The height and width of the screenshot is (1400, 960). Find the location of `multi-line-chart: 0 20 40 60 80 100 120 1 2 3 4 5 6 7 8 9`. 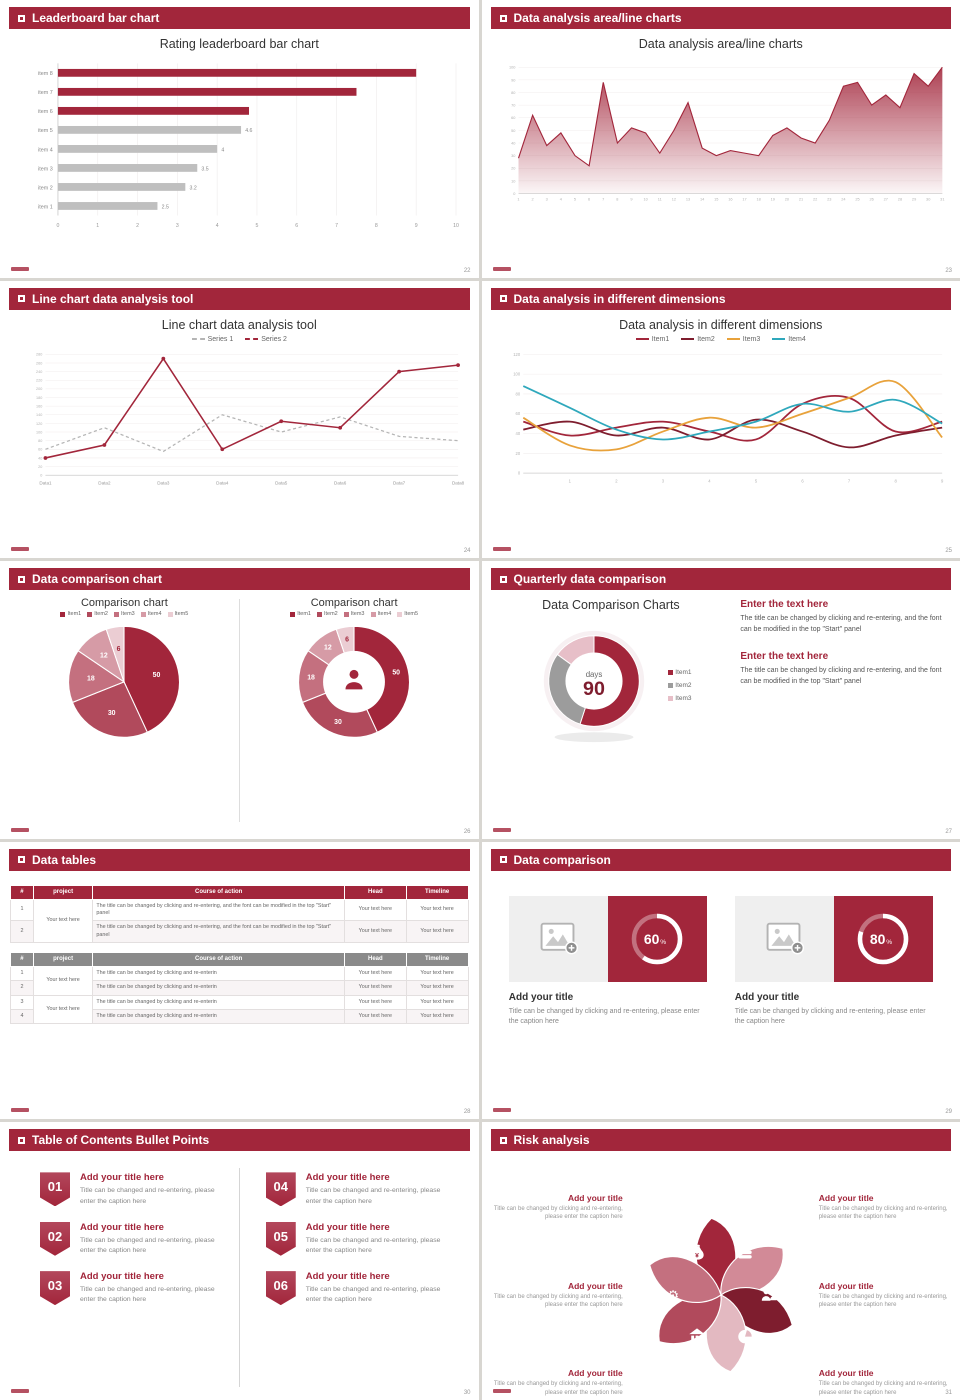

multi-line-chart: 0 20 40 60 80 100 120 1 2 3 4 5 6 7 8 9 is located at coordinates (728, 417).